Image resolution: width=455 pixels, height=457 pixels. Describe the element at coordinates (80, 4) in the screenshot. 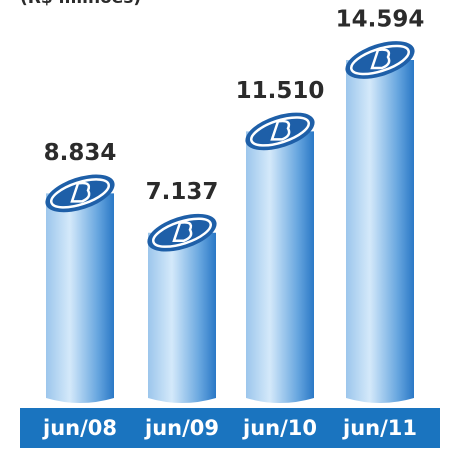

I see `chart-subtitle: (R$ milhões)` at that location.